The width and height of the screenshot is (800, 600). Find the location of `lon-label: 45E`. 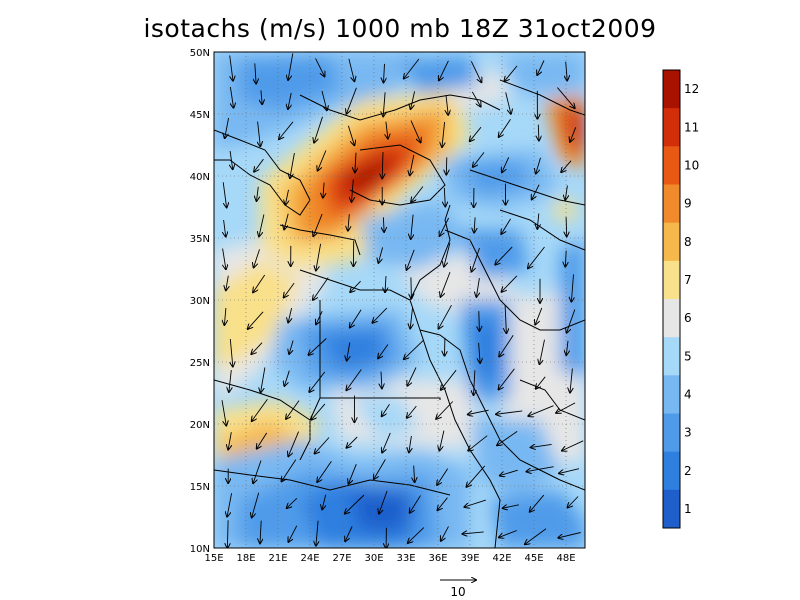

lon-label: 45E is located at coordinates (533, 558).